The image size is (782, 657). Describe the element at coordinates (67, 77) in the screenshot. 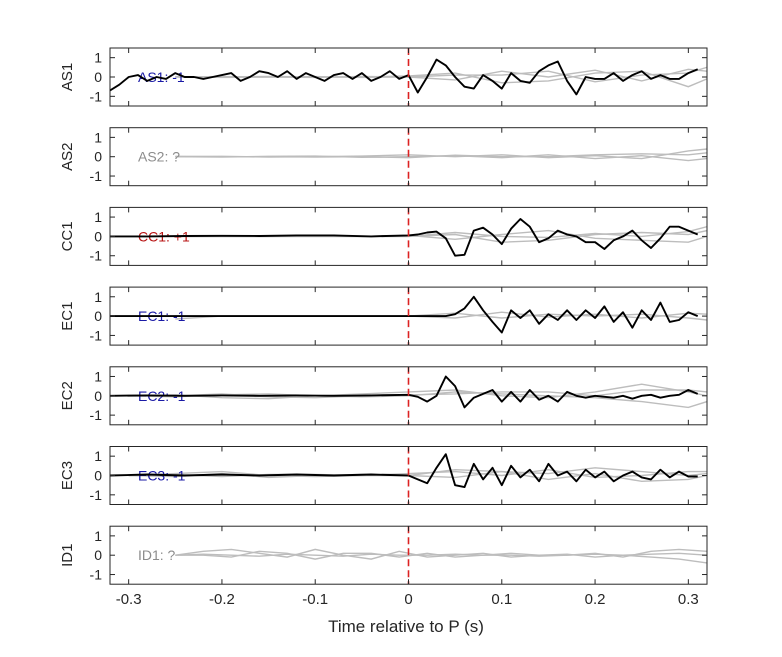

I see `station-axis-label: AS1` at that location.